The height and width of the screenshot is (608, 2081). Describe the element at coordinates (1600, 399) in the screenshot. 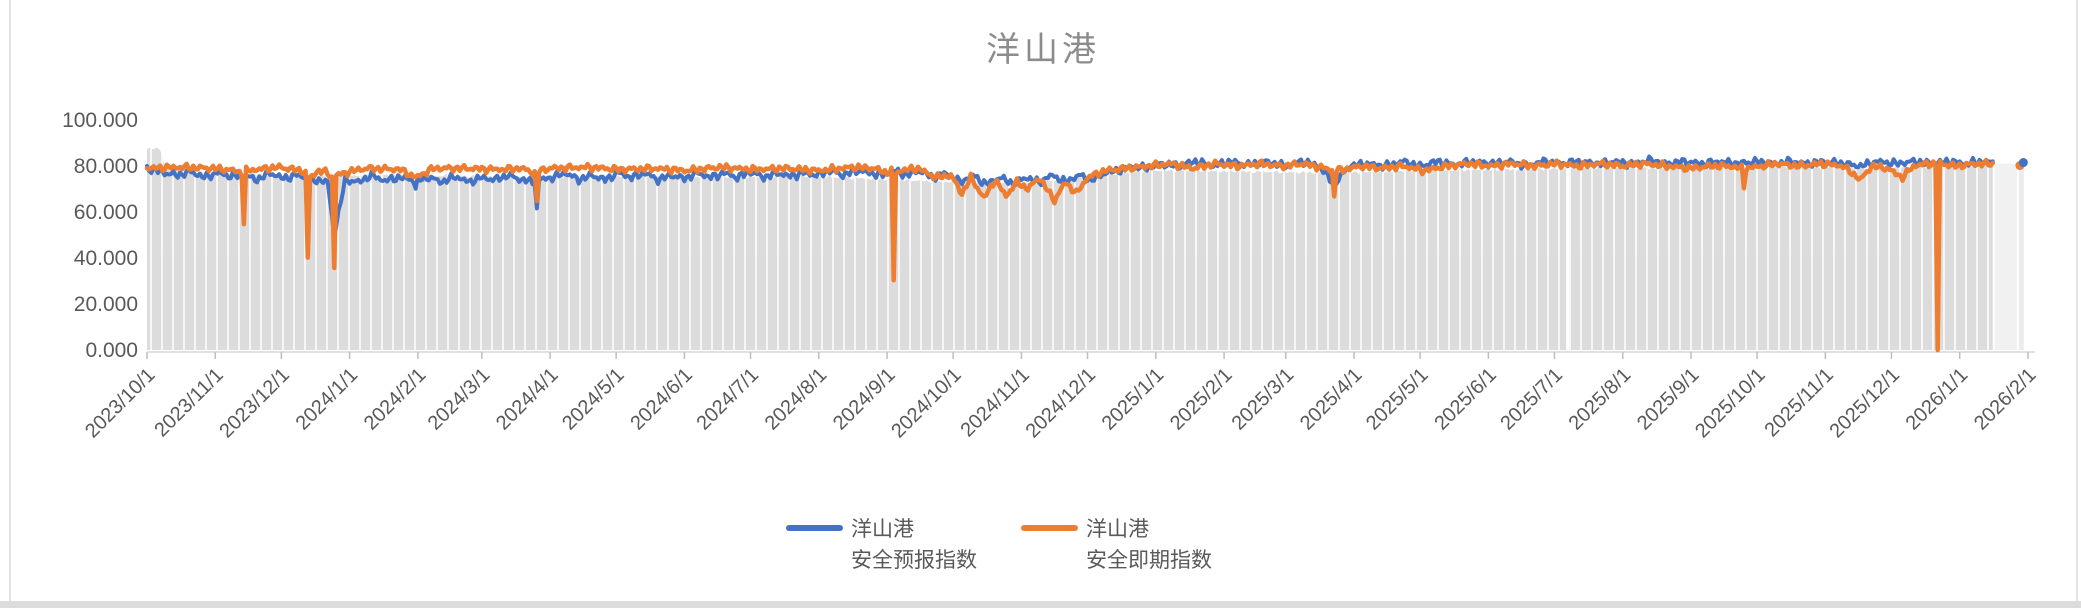

I see `x-axis-tick-label: 2025/8/1` at that location.